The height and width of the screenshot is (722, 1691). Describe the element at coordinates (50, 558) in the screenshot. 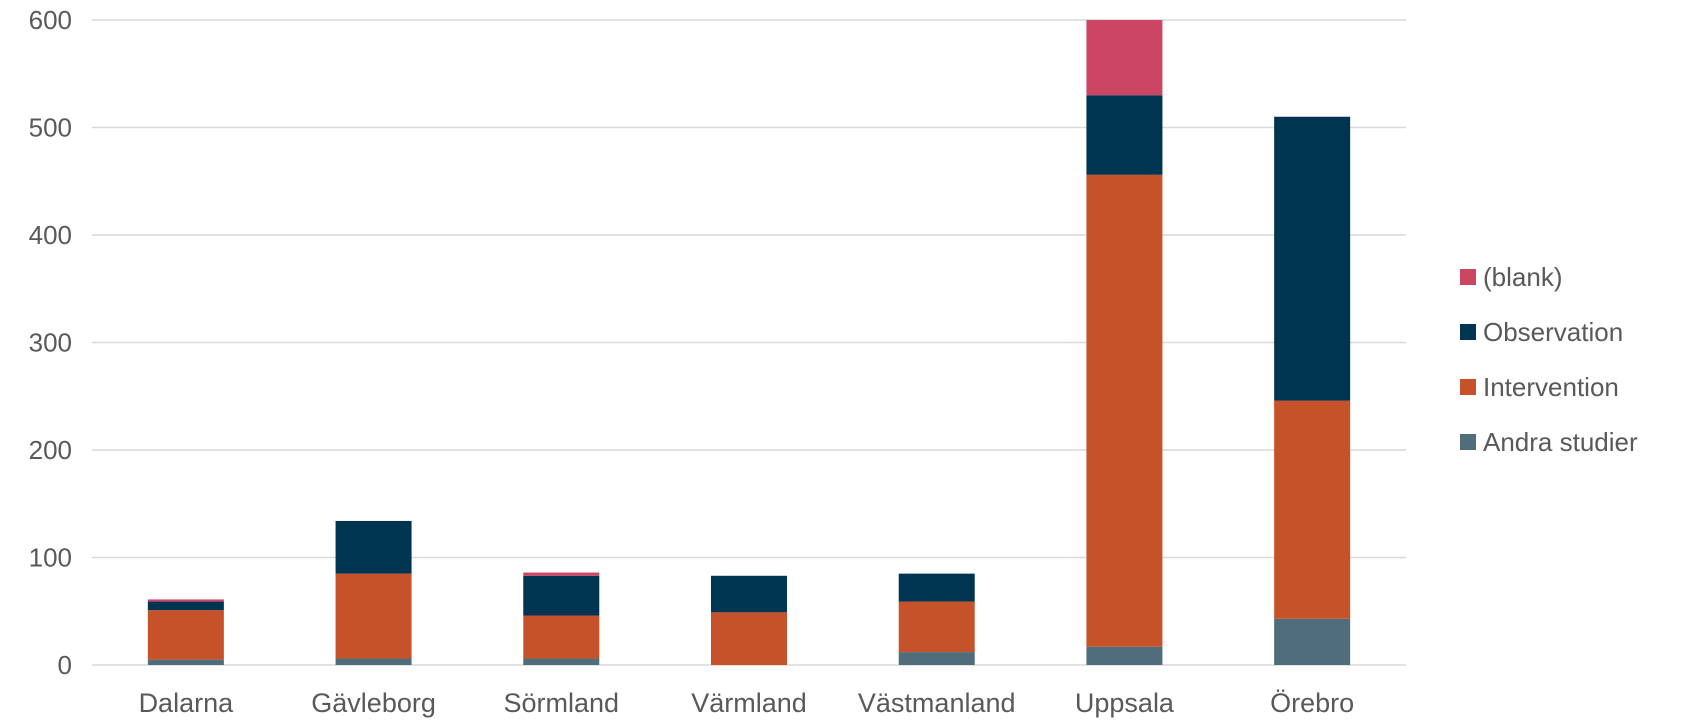

I see `y-tick-label: 100` at that location.